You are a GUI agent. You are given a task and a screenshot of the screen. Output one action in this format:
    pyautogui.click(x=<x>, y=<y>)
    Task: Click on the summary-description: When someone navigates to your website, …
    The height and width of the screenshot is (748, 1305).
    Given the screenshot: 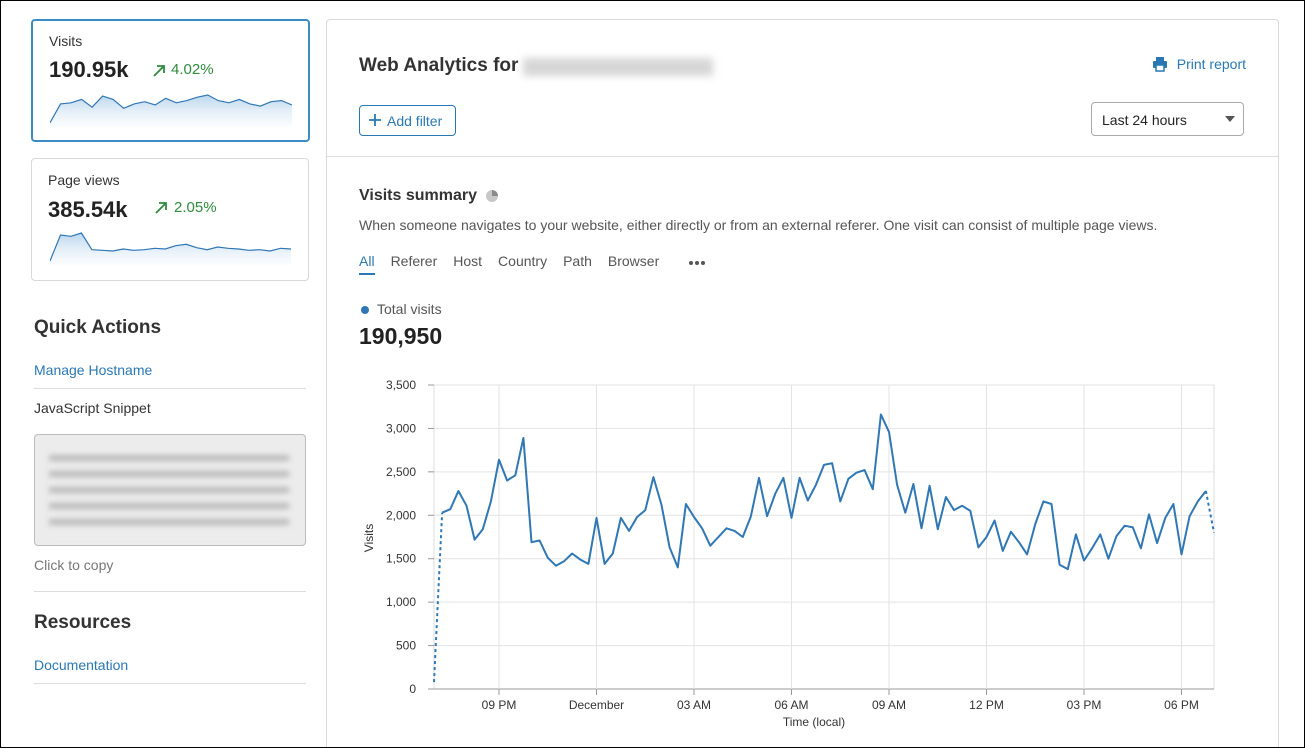 What is the action you would take?
    pyautogui.click(x=758, y=225)
    